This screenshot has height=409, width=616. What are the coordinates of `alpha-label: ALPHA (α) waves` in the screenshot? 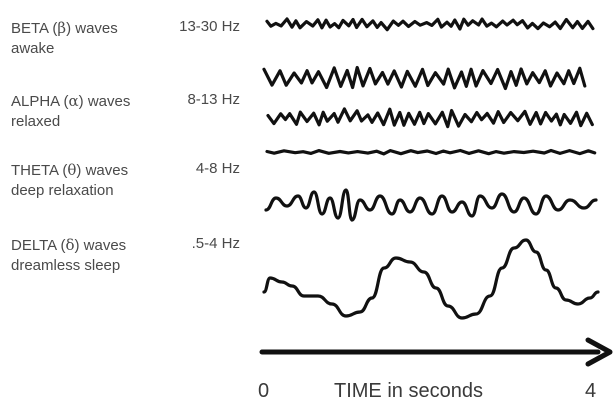 It's located at (71, 101).